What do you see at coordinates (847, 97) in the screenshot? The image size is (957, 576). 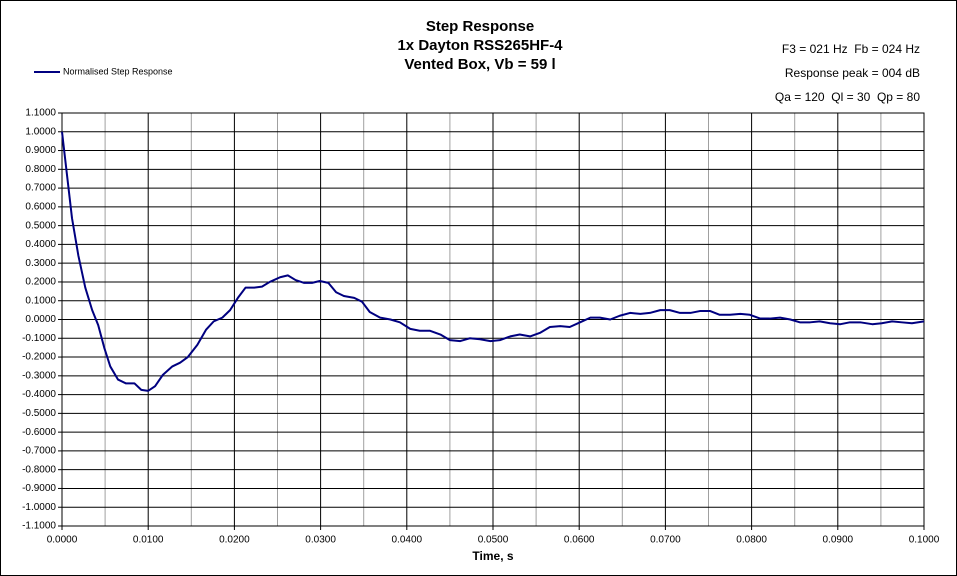 I see `annotation: Qa = 120 Ql = 30 Qp = 80` at bounding box center [847, 97].